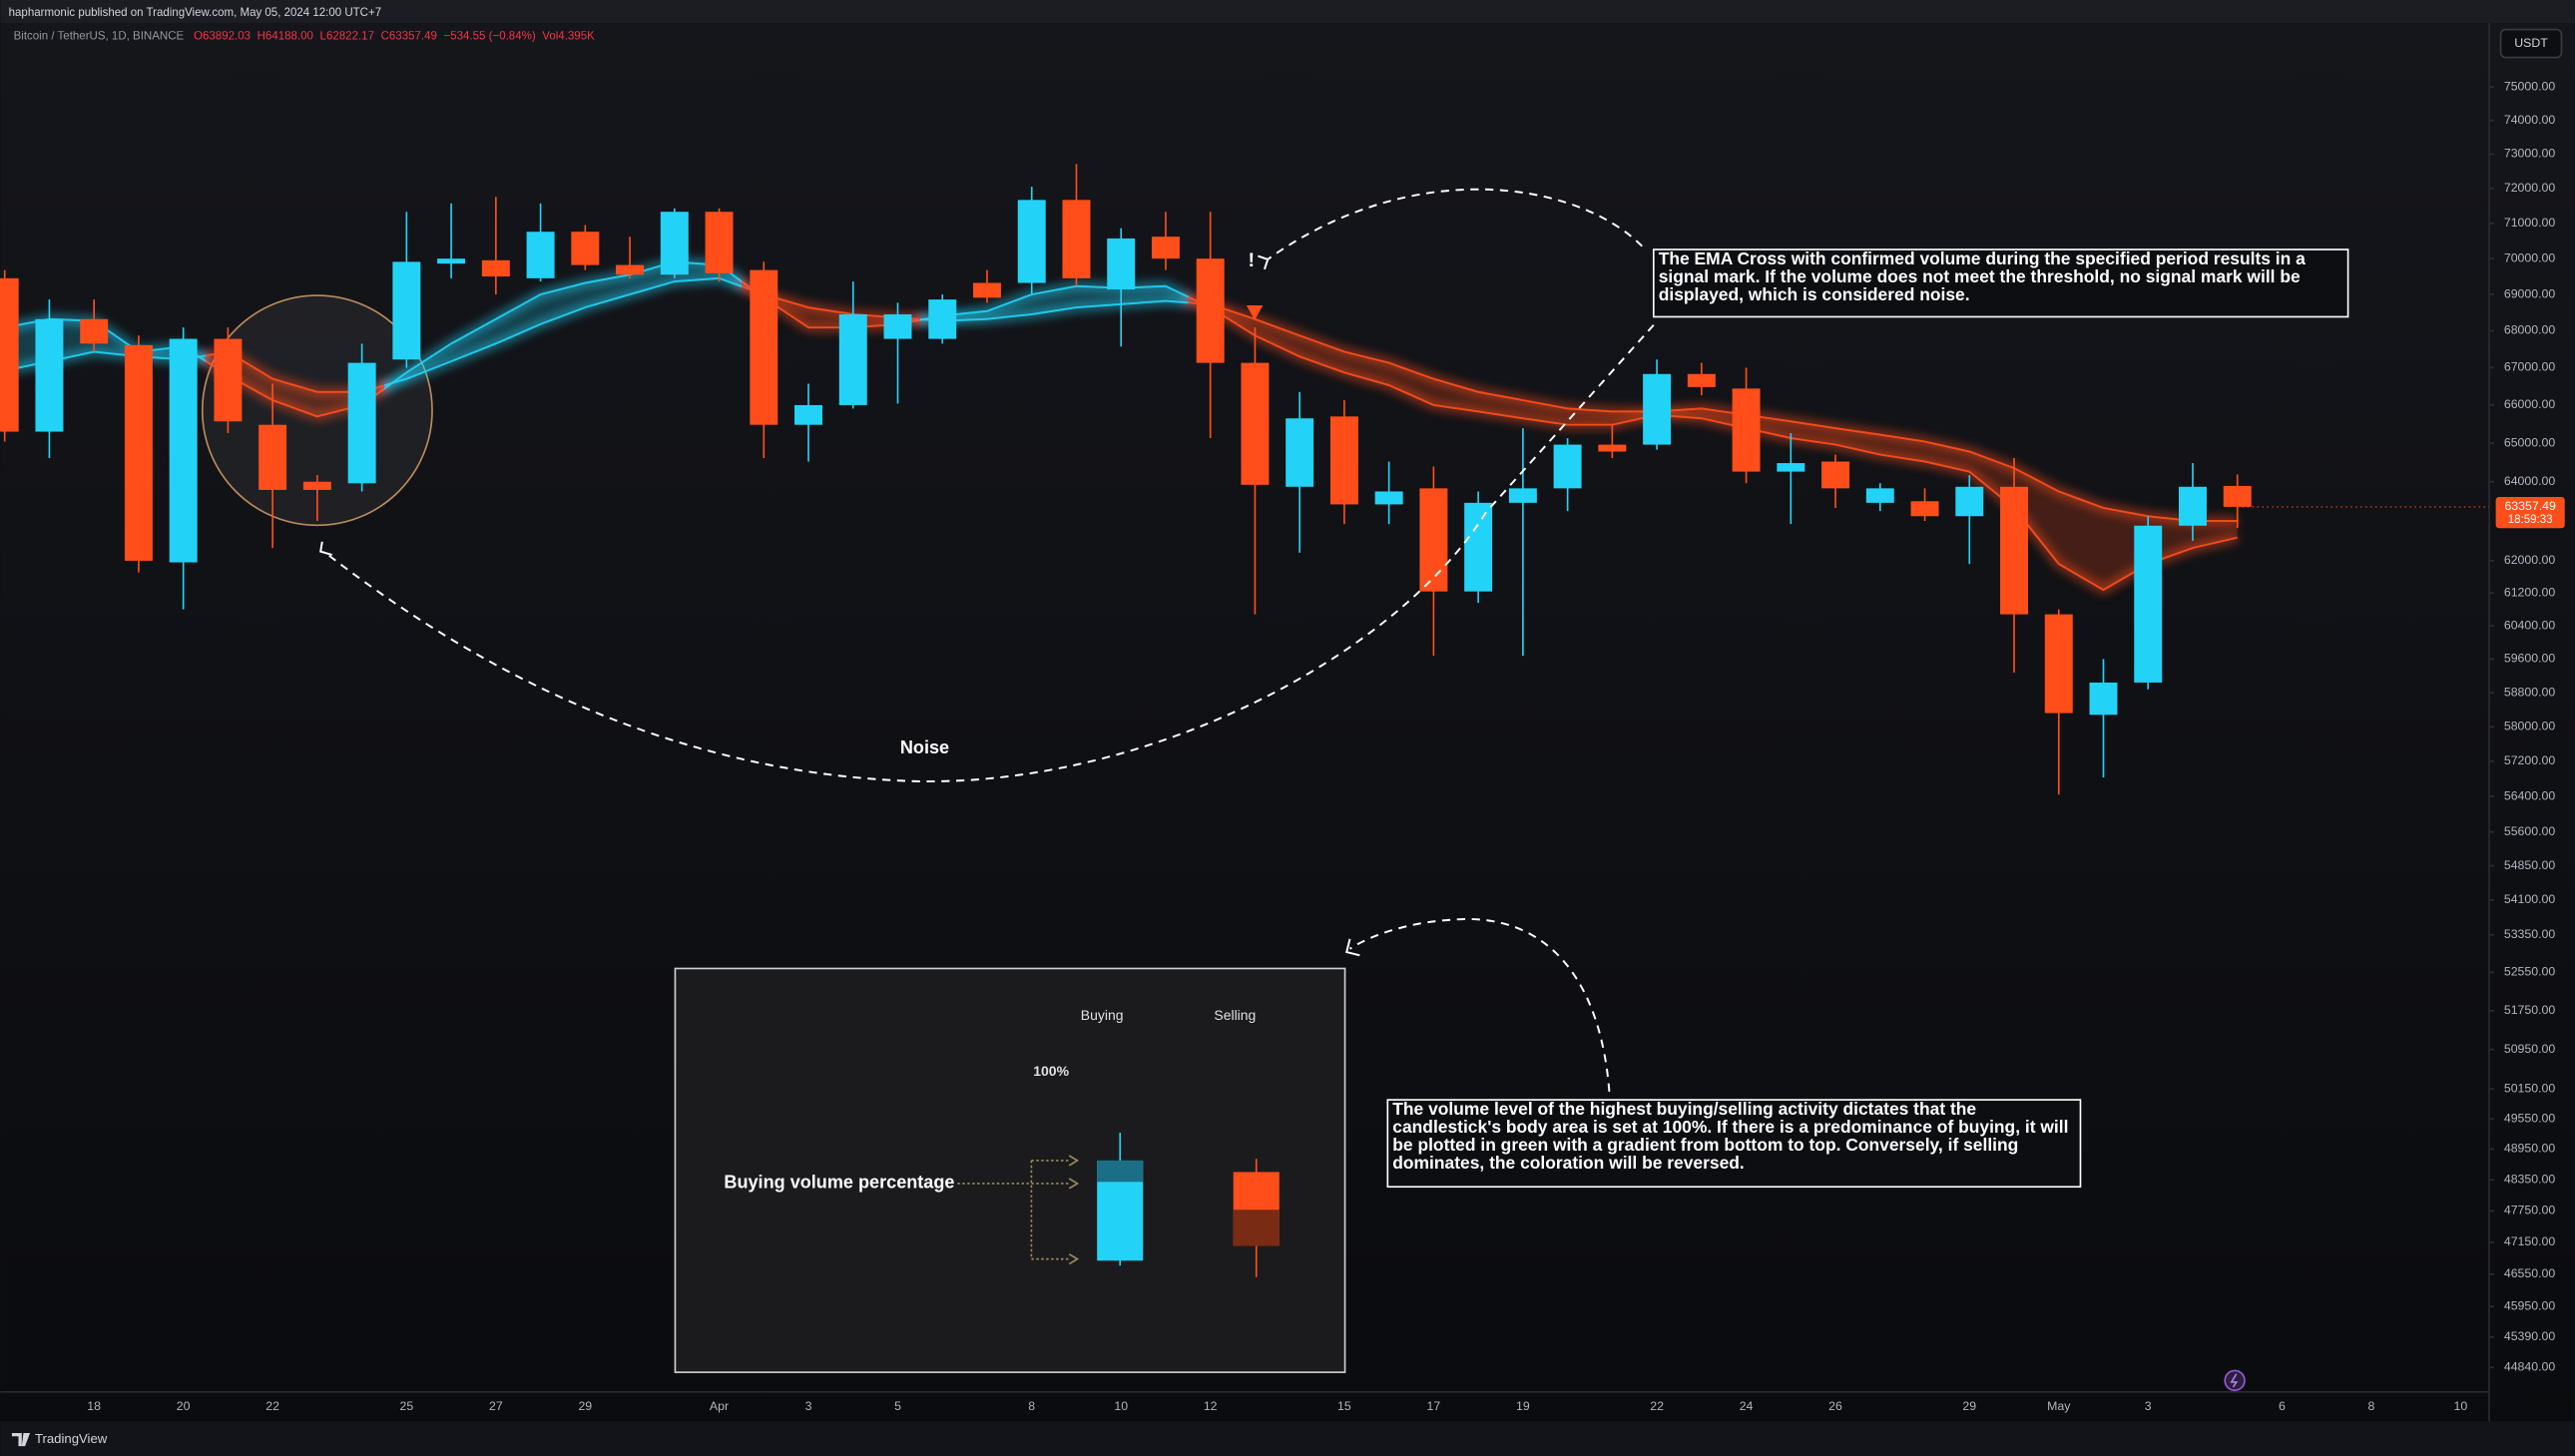 The height and width of the screenshot is (1456, 2575). Describe the element at coordinates (569, 37) in the screenshot. I see `legend-item: Vol4.395K` at that location.